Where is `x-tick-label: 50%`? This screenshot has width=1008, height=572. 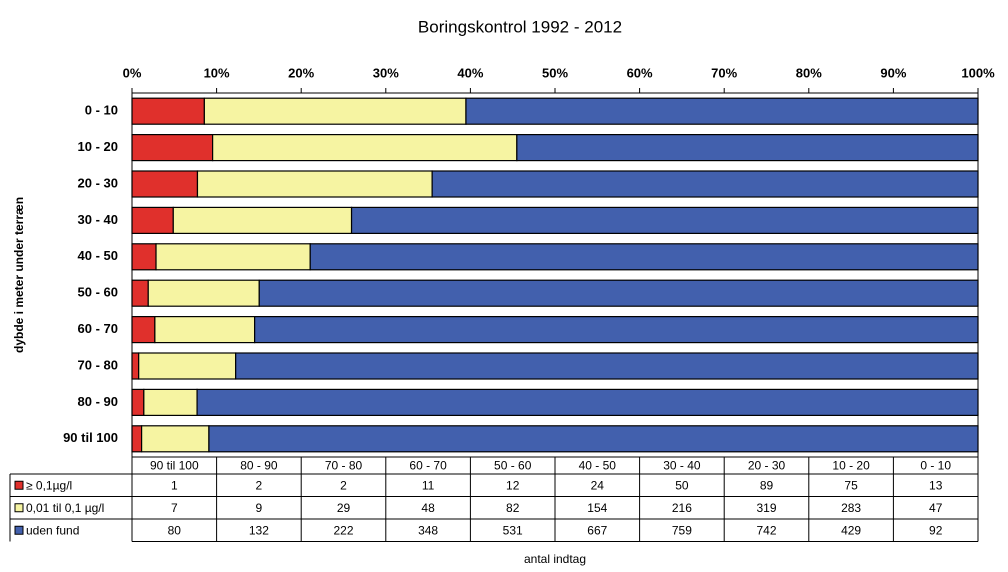 x-tick-label: 50% is located at coordinates (555, 72).